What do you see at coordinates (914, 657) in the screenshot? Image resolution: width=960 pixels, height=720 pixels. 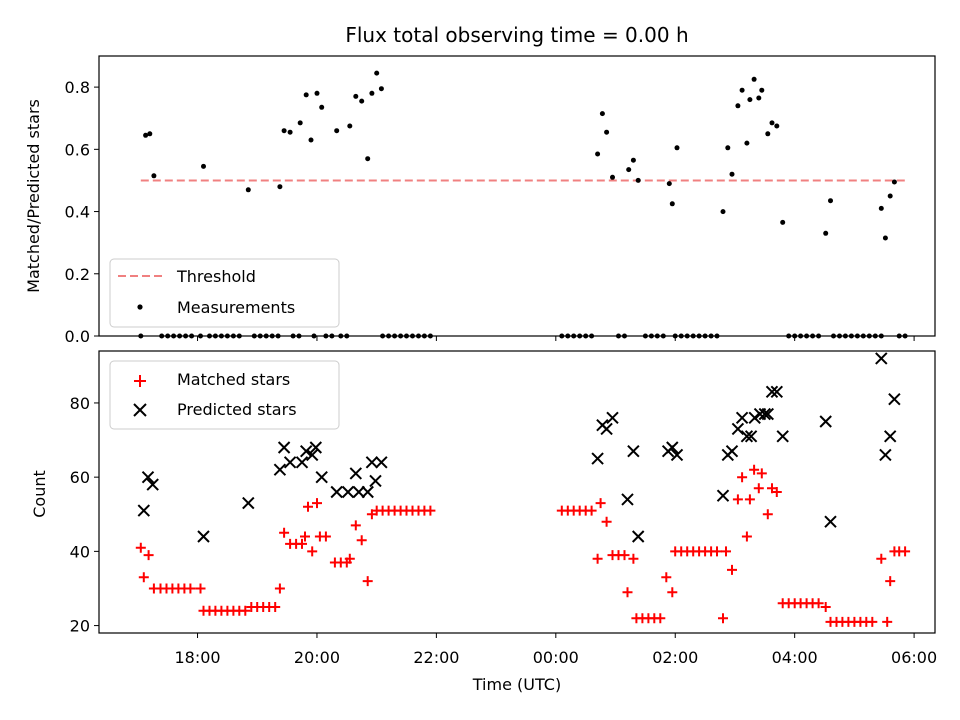 I see `x-tick-label: 06:00` at bounding box center [914, 657].